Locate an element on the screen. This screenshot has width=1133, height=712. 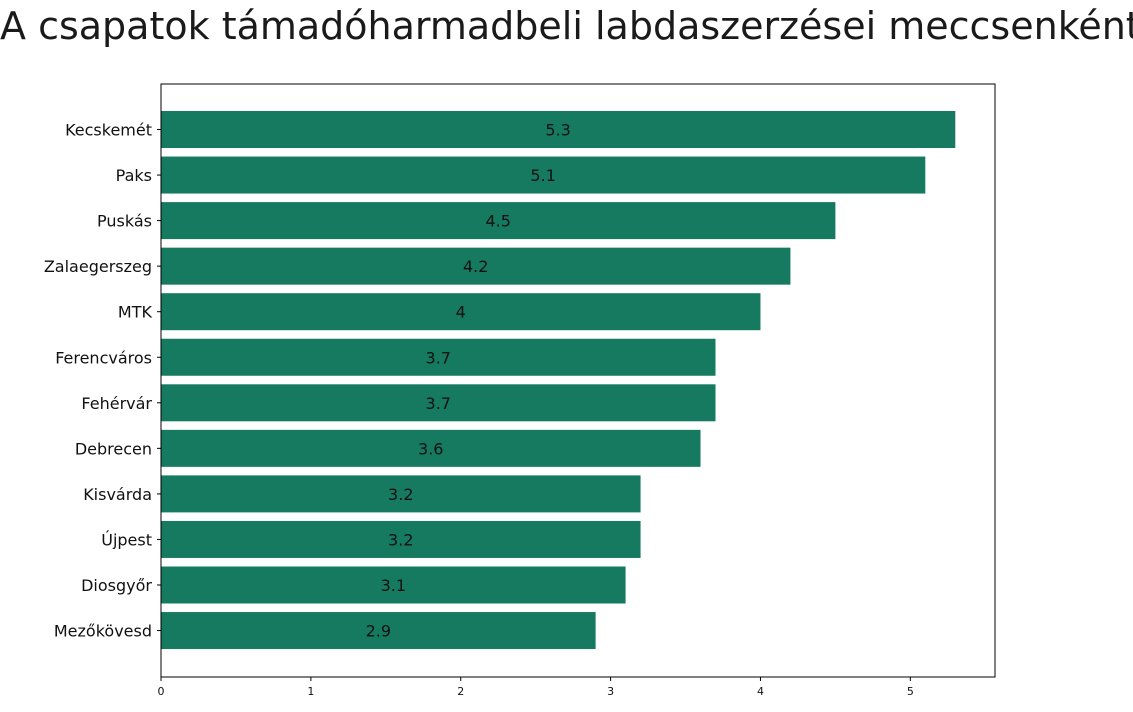
bar-data-label: 4 is located at coordinates (461, 312).